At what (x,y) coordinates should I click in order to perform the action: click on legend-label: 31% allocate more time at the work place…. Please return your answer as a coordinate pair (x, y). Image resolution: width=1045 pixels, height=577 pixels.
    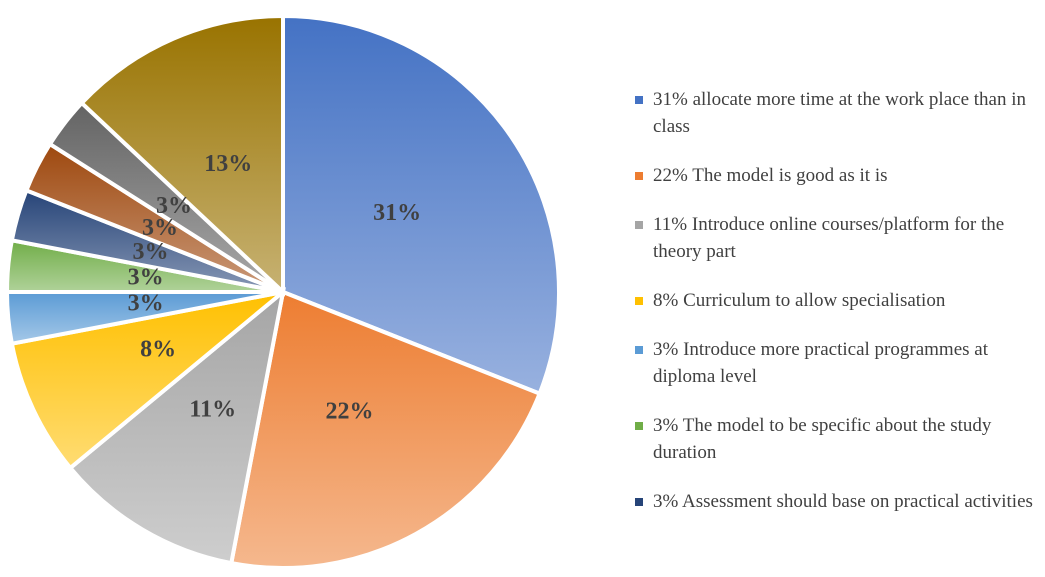
    Looking at the image, I should click on (839, 113).